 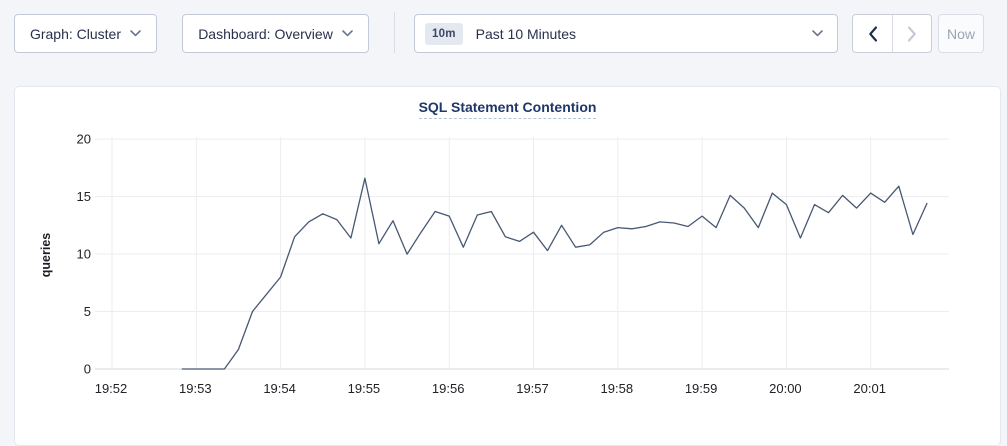 I want to click on previous-window-button, so click(x=872, y=33).